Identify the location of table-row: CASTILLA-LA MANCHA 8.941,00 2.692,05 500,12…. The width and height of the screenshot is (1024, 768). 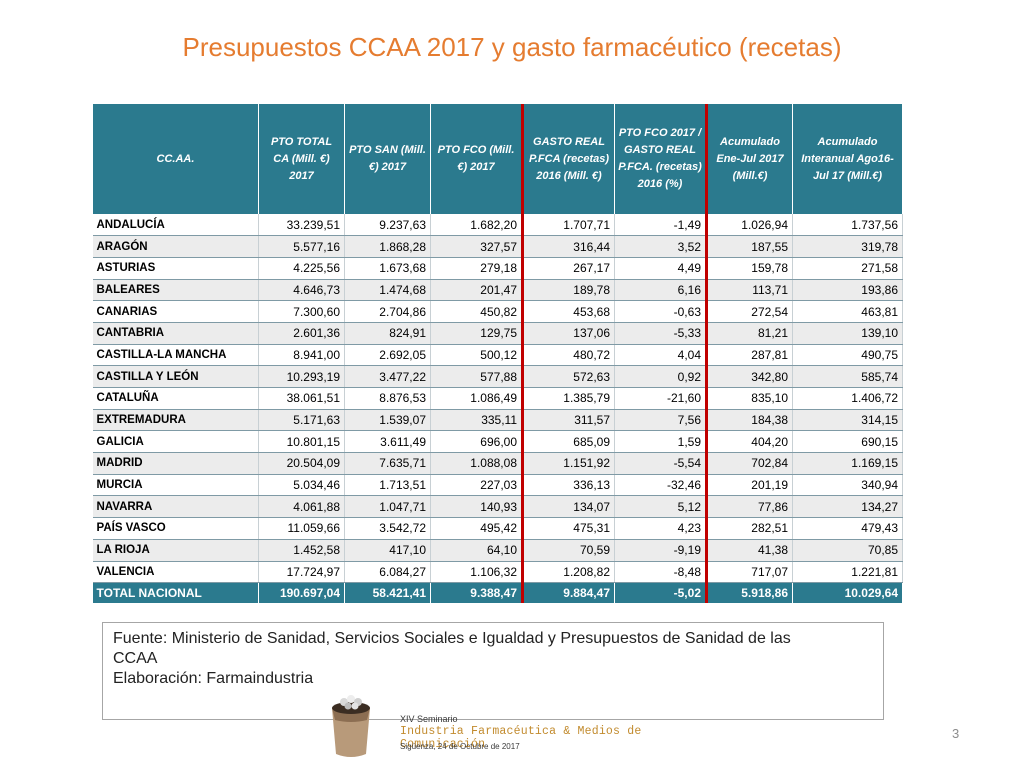
(497, 355).